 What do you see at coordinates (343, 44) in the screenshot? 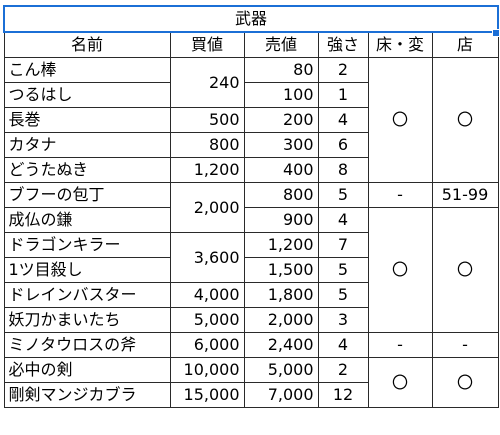
I see `header-strength: 強さ` at bounding box center [343, 44].